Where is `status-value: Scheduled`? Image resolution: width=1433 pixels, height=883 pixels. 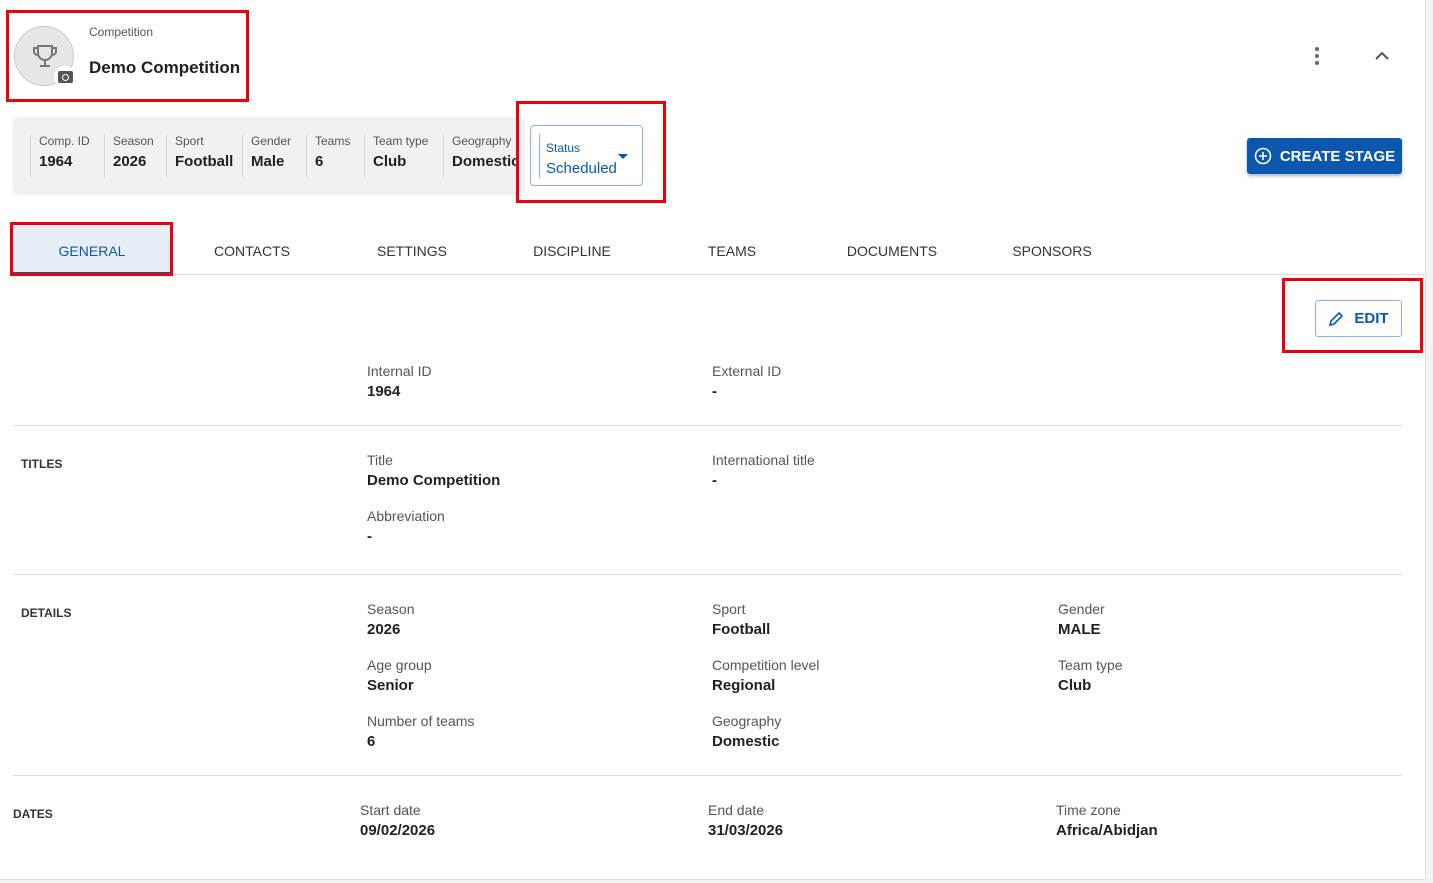 status-value: Scheduled is located at coordinates (581, 168).